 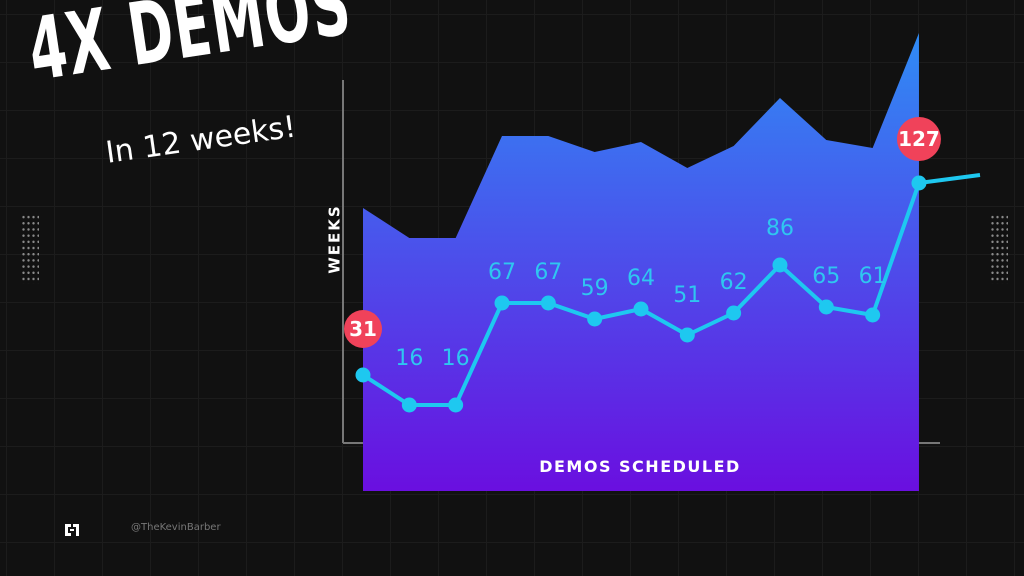 What do you see at coordinates (176, 527) in the screenshot?
I see `author-handle: @TheKevinBarber` at bounding box center [176, 527].